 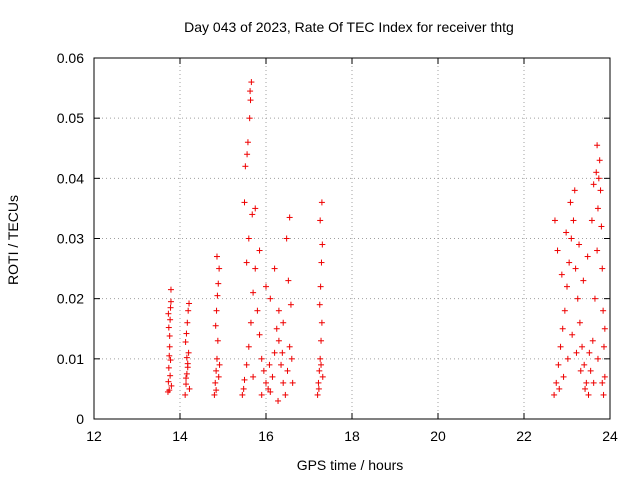 What do you see at coordinates (438, 436) in the screenshot?
I see `x-tick-label: 20` at bounding box center [438, 436].